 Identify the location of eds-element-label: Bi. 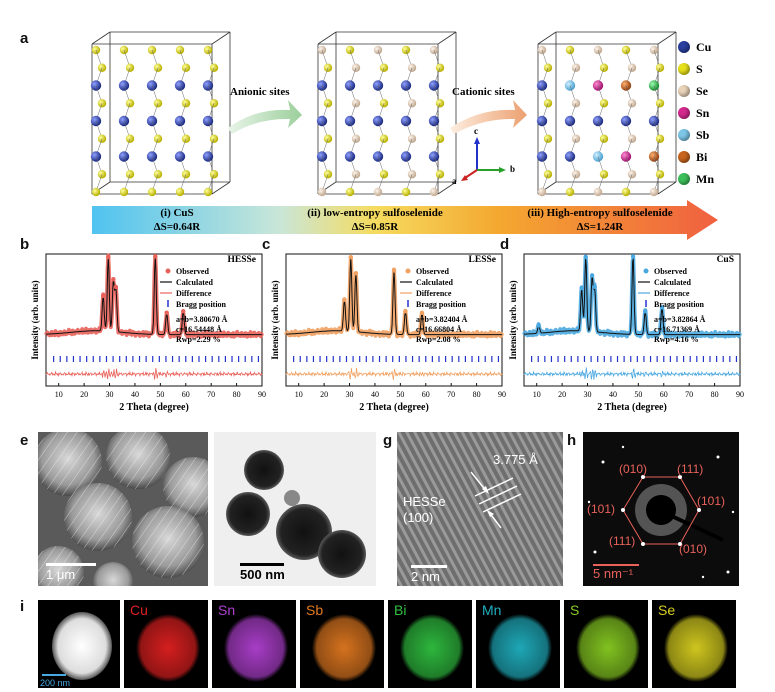
(400, 610).